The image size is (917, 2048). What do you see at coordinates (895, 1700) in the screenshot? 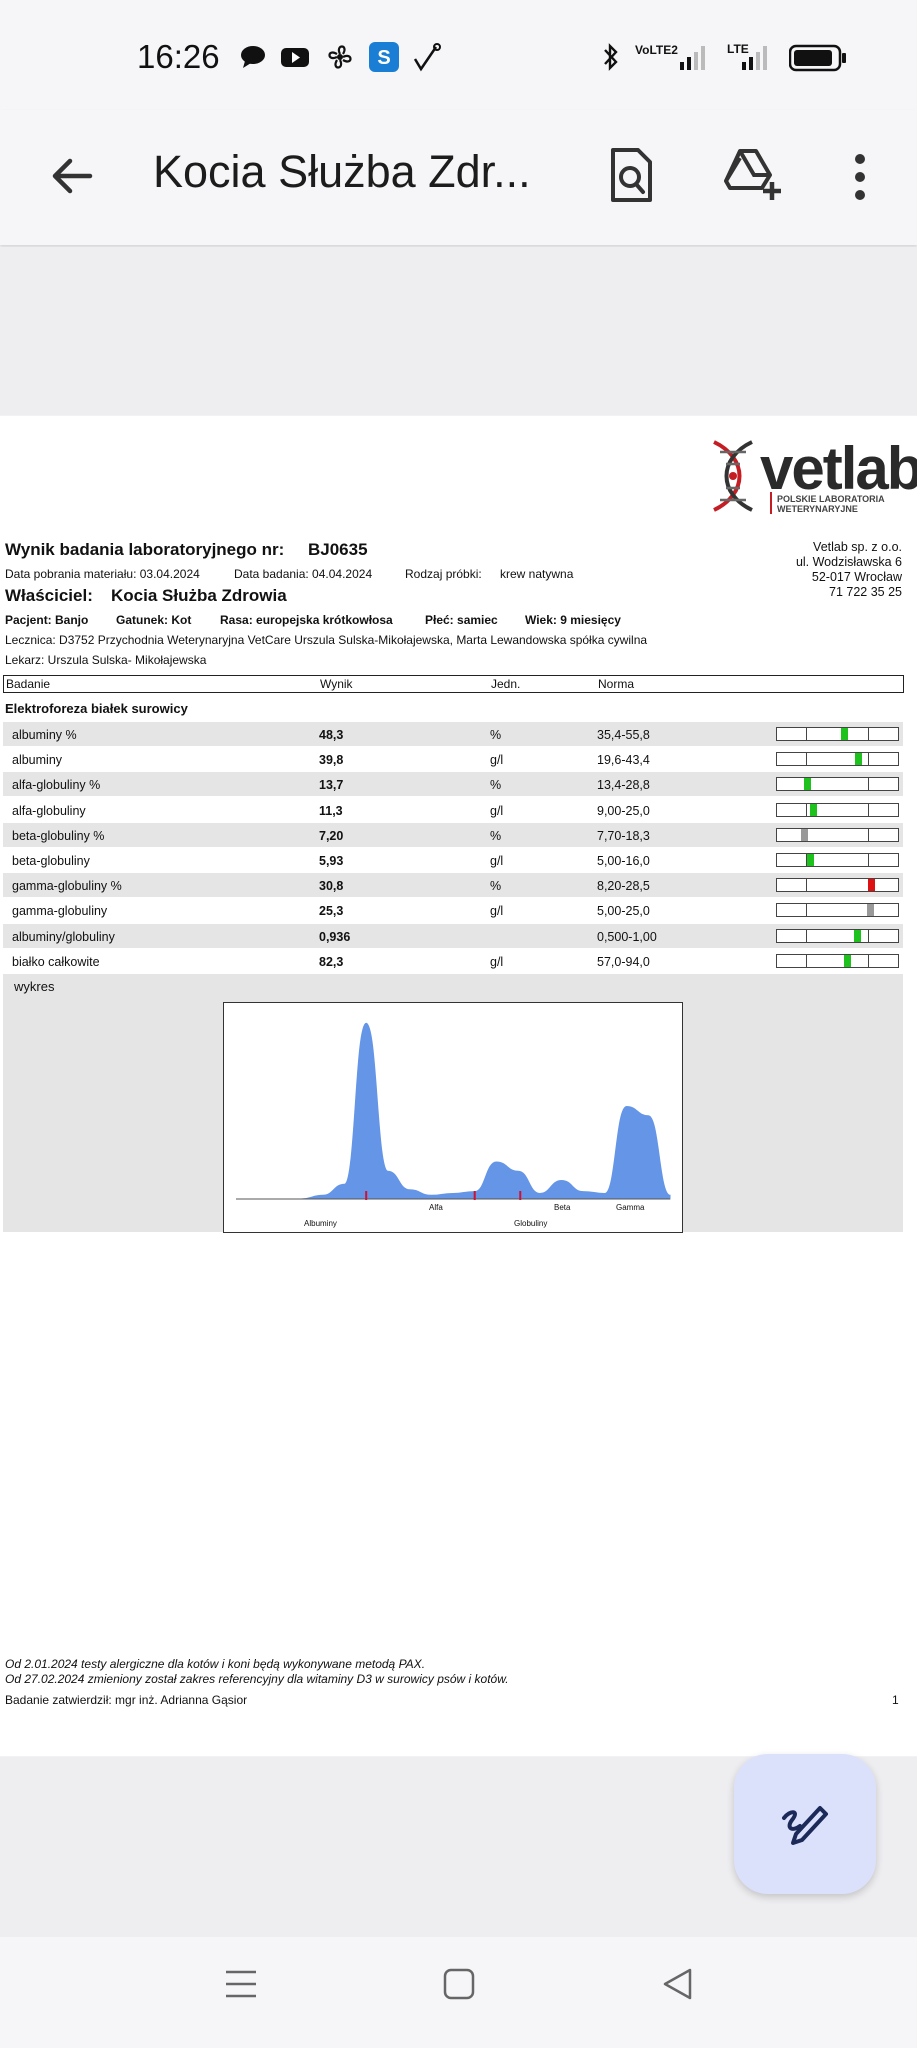
I see `page-number: 1` at bounding box center [895, 1700].